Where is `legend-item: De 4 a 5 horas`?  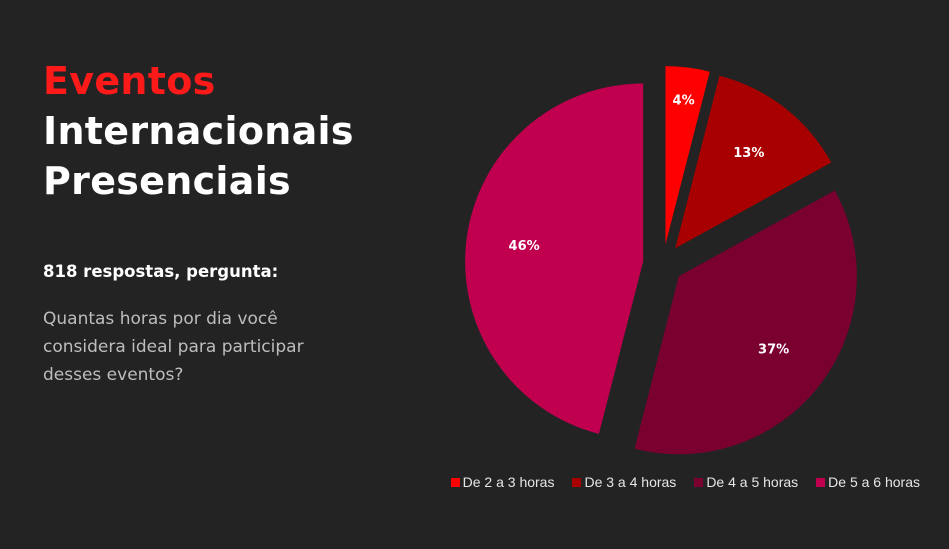
legend-item: De 4 a 5 horas is located at coordinates (746, 482).